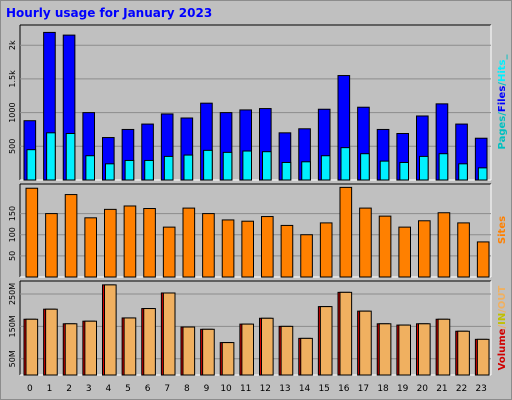 The image size is (512, 400). Describe the element at coordinates (187, 389) in the screenshot. I see `hour-label-8: 8` at that location.